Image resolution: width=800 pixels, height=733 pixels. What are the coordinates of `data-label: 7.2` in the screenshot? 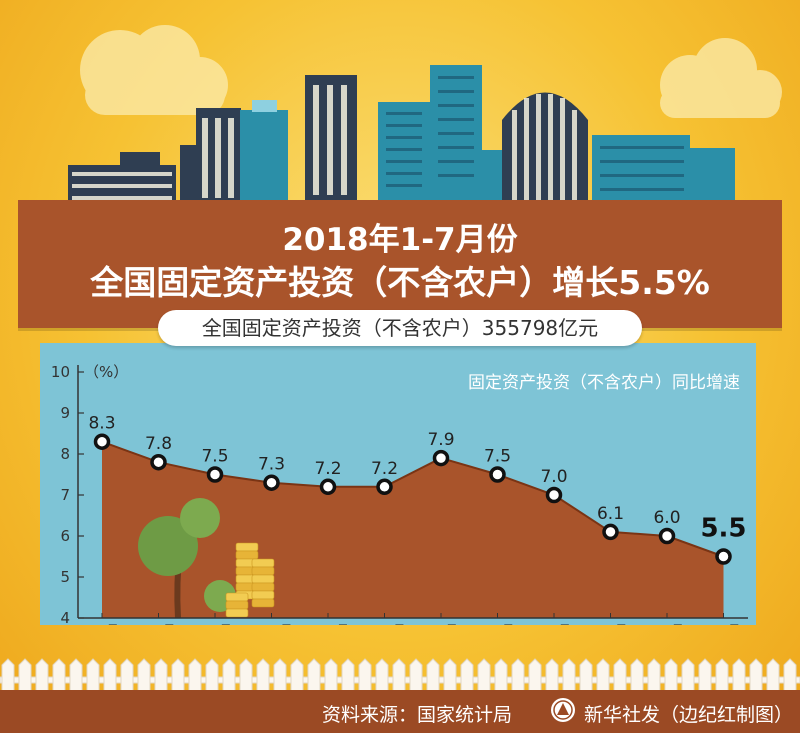 It's located at (384, 469).